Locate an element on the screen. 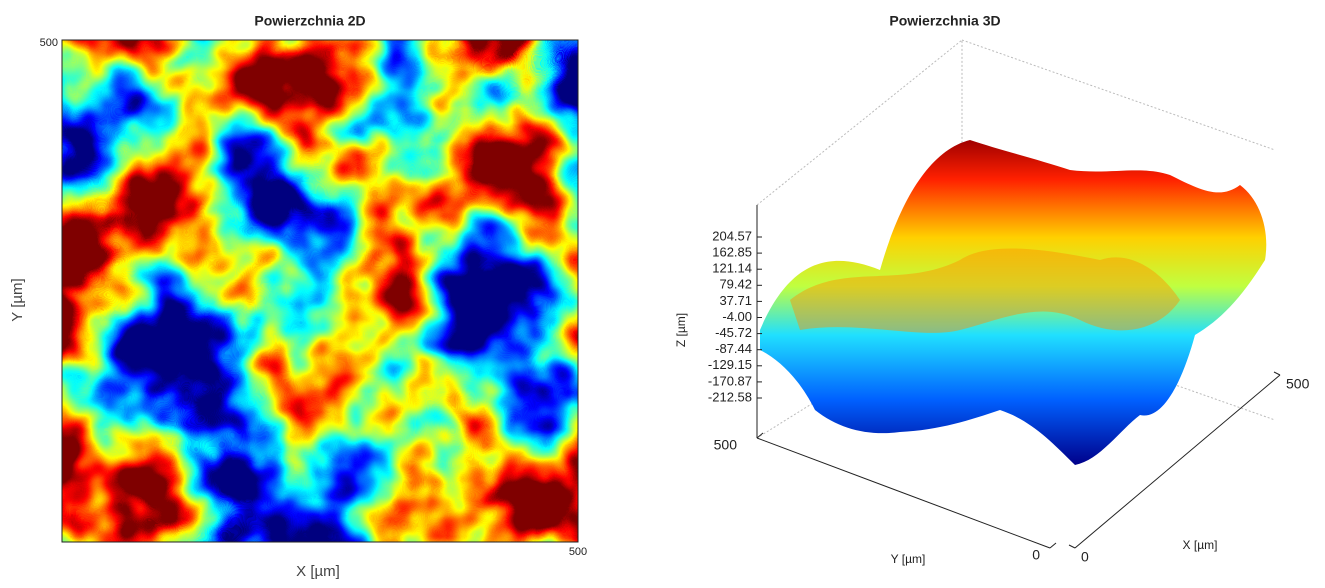  surface-ridge is located at coordinates (985, 290).